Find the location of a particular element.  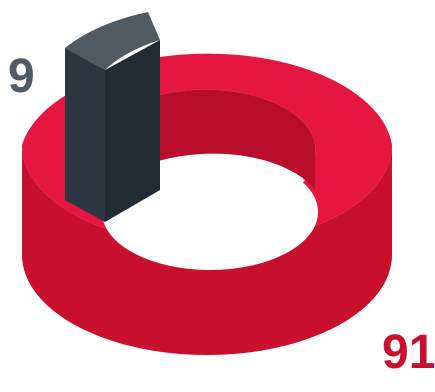

segment-9-inner-face is located at coordinates (132, 131).